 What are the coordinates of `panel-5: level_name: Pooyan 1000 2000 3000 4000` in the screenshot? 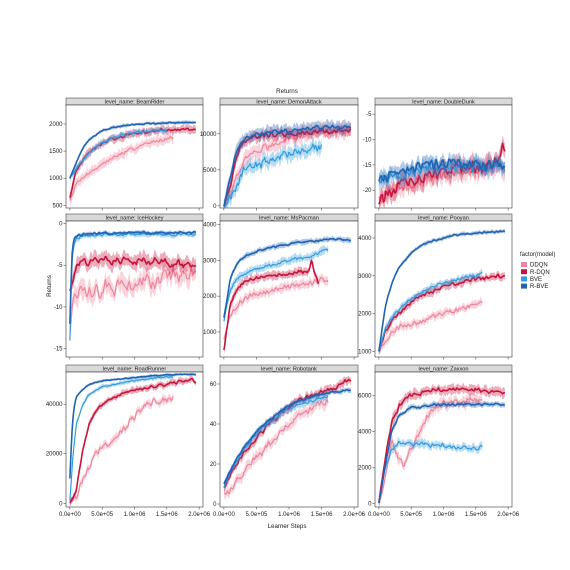 It's located at (435, 286).